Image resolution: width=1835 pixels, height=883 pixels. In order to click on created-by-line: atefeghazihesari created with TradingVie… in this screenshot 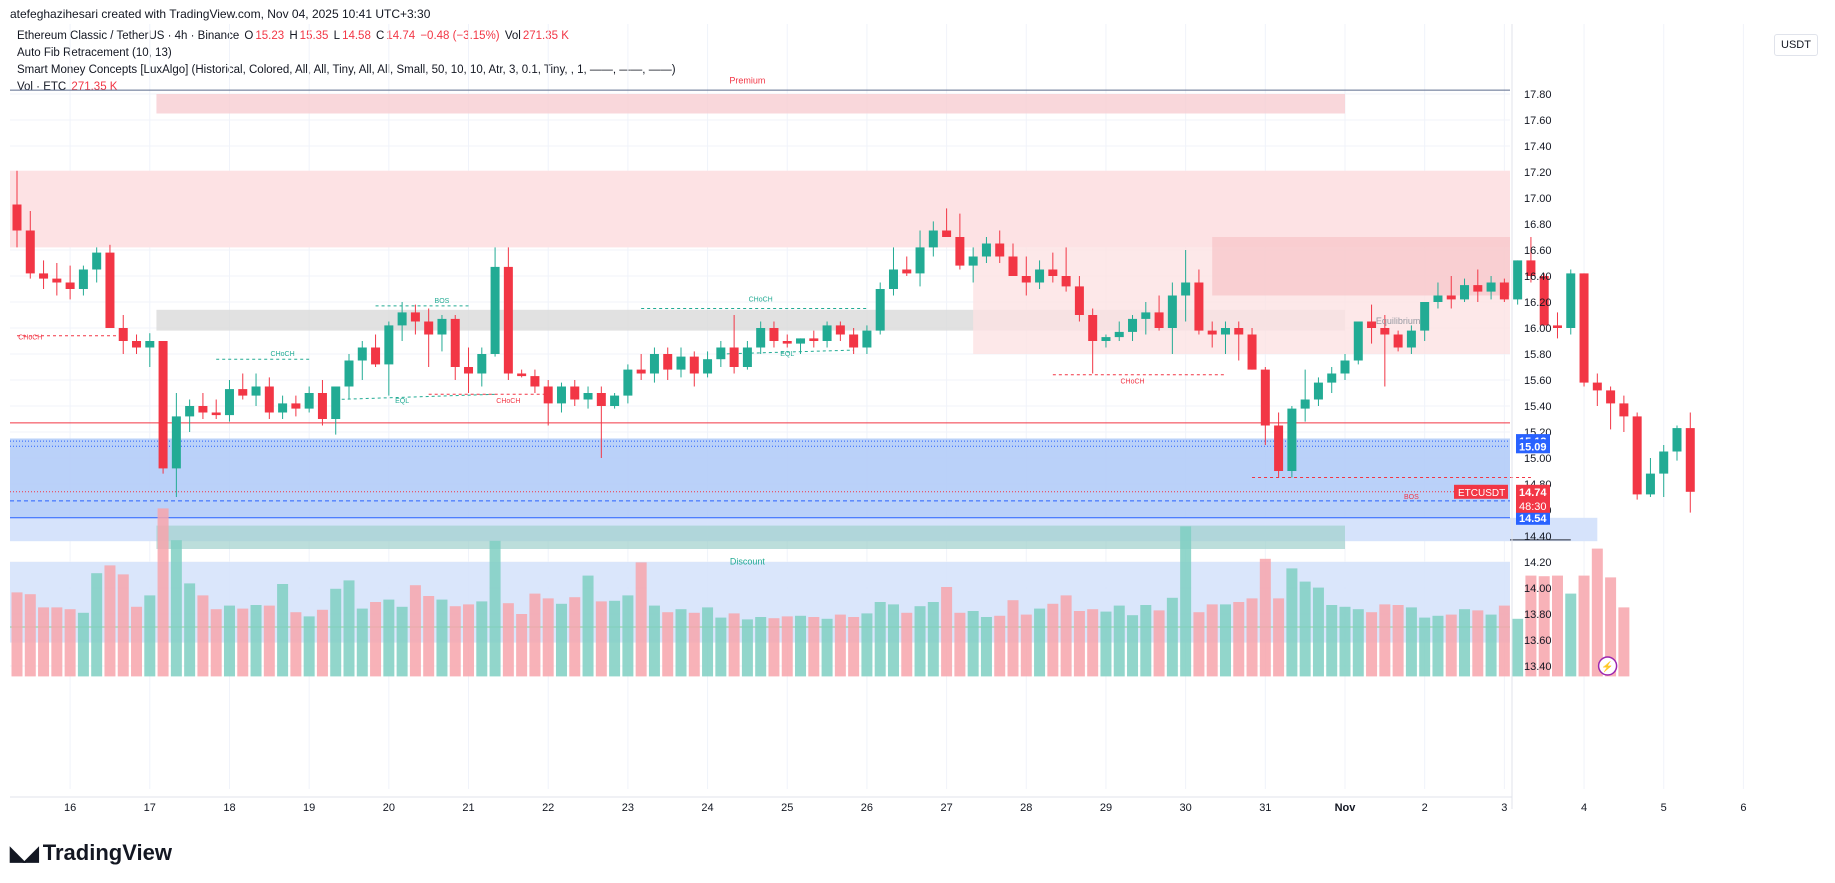, I will do `click(220, 14)`.